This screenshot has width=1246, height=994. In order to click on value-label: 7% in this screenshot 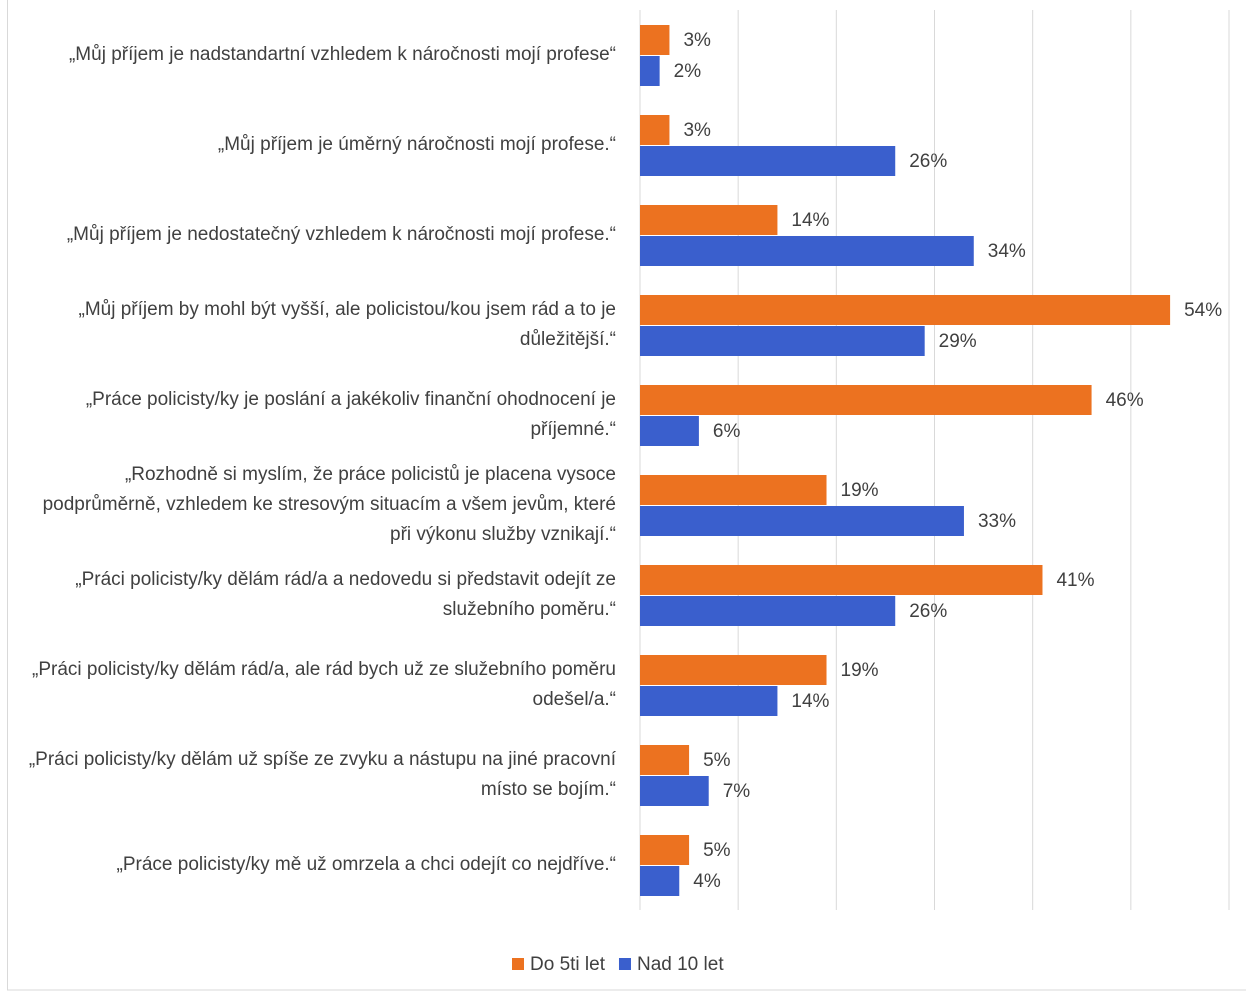, I will do `click(737, 791)`.